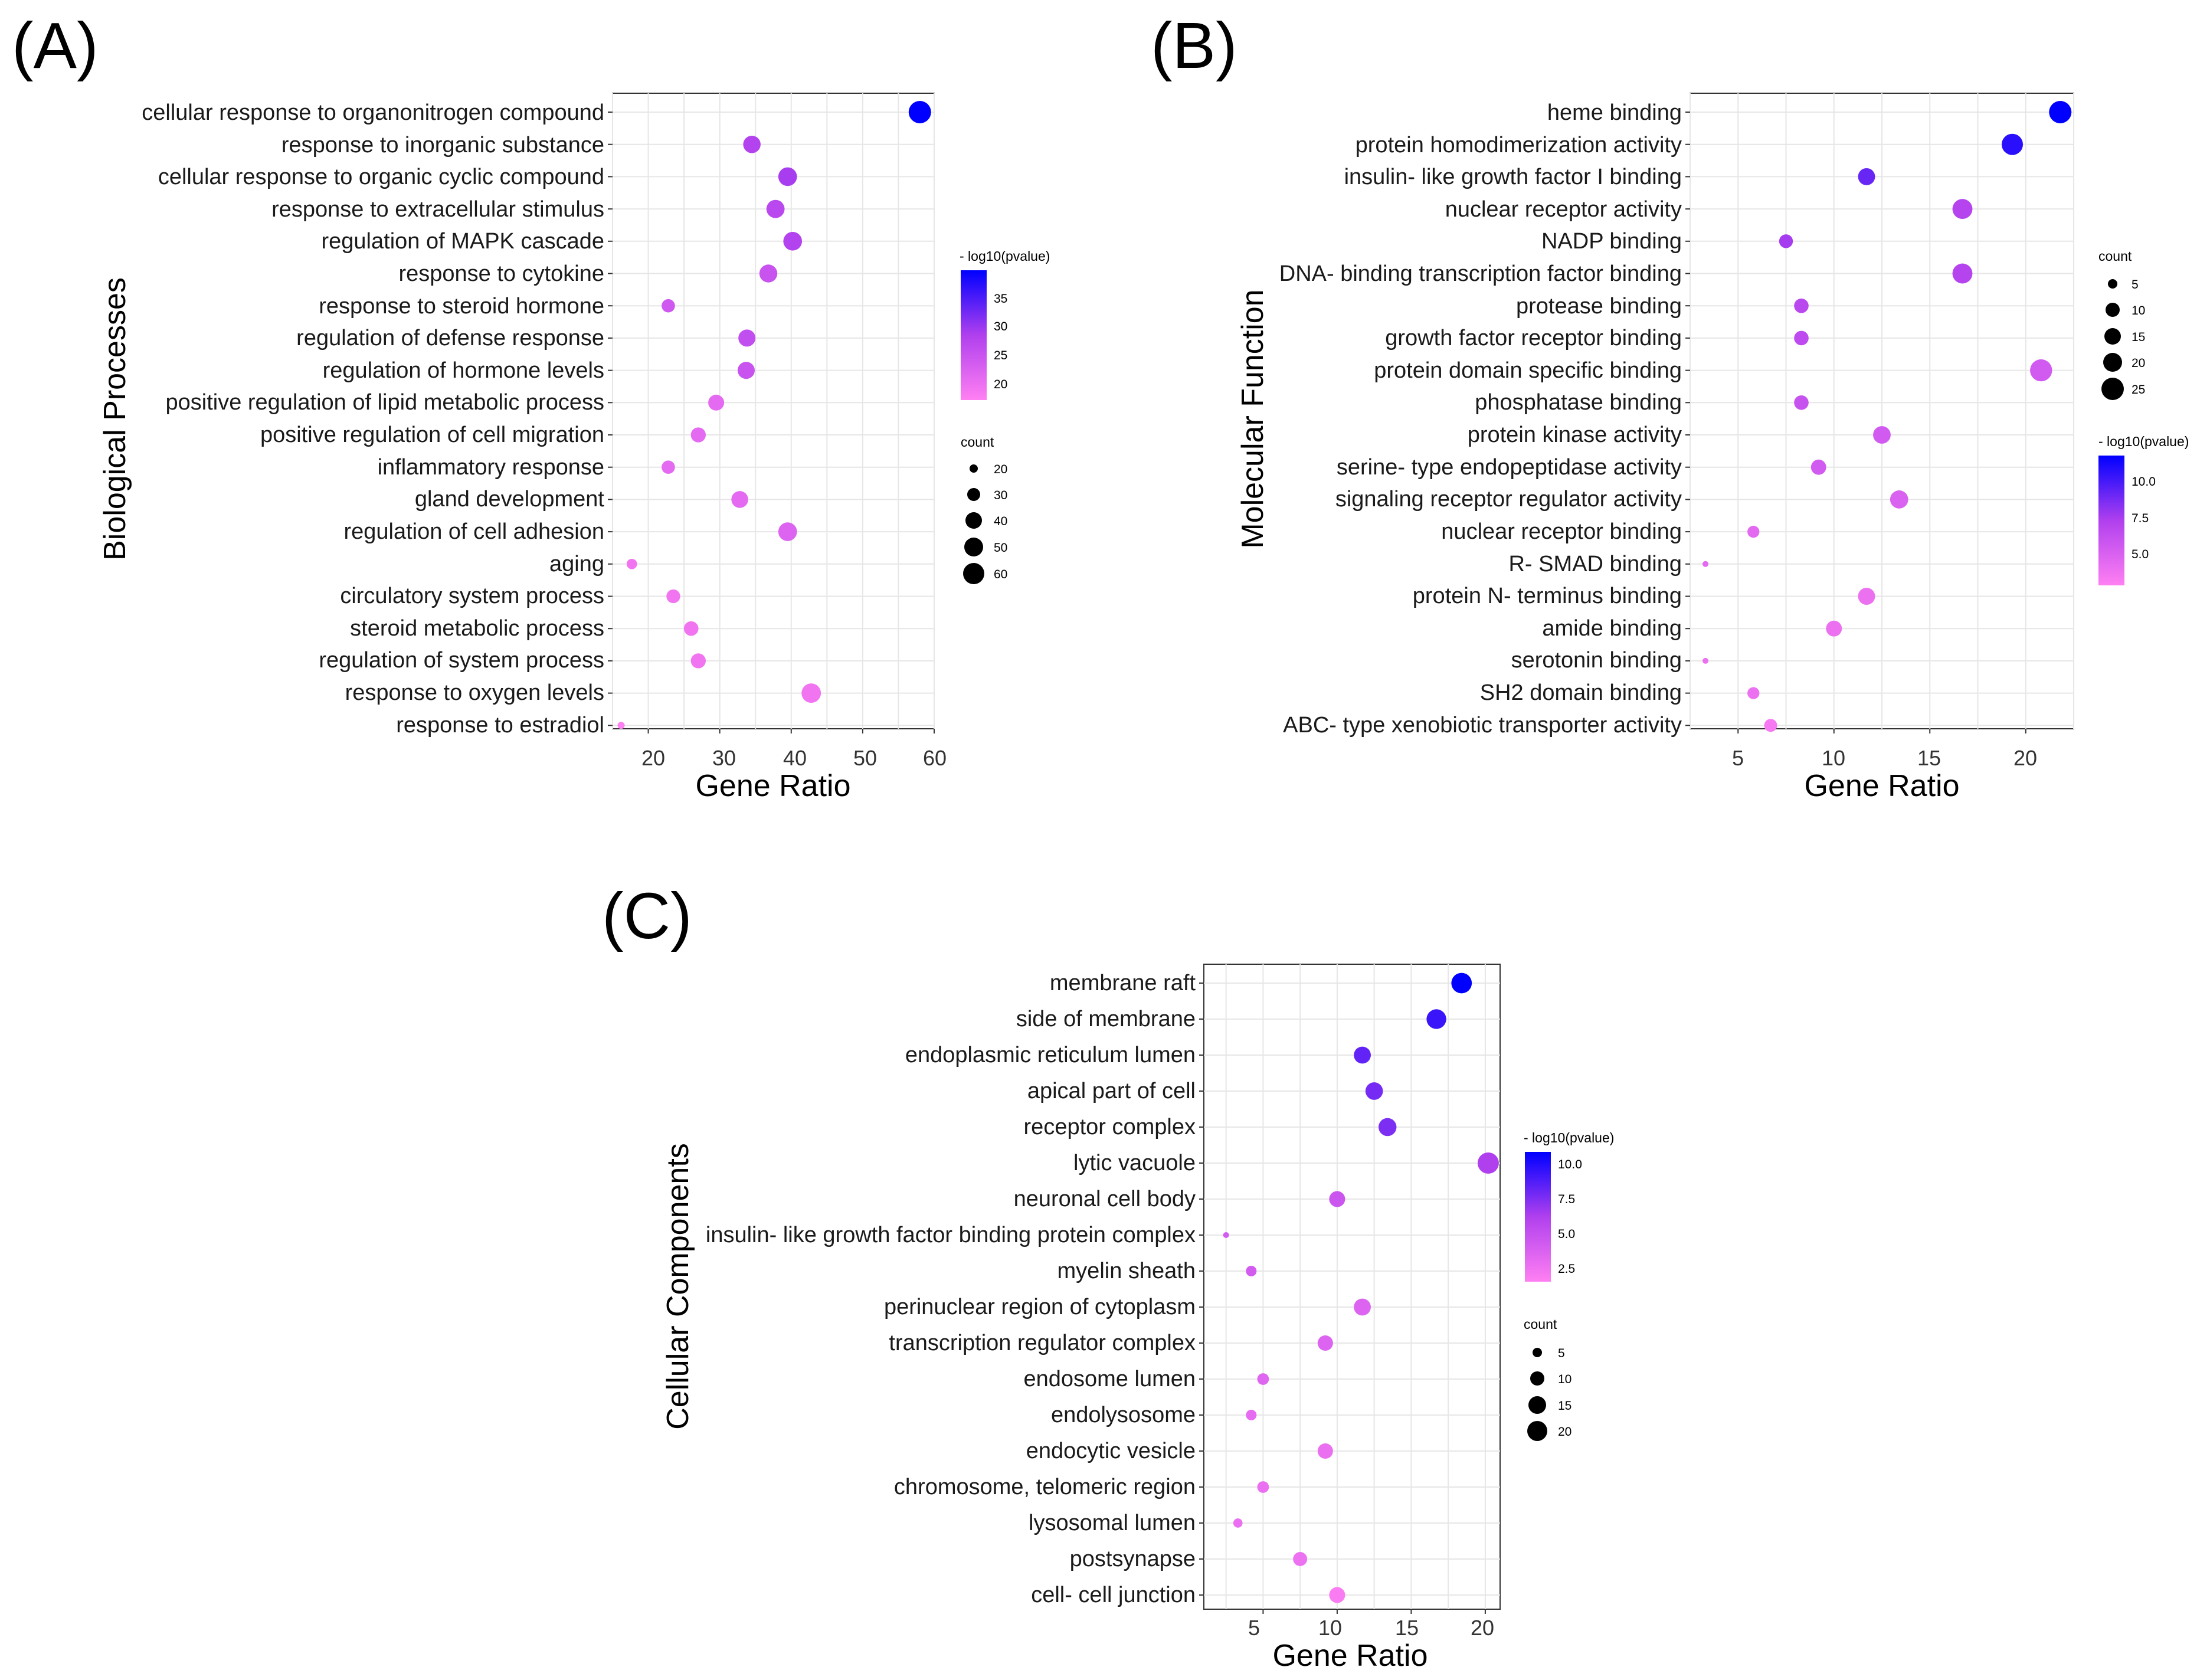  I want to click on category-label: chromosome, telomeric region, so click(1045, 1487).